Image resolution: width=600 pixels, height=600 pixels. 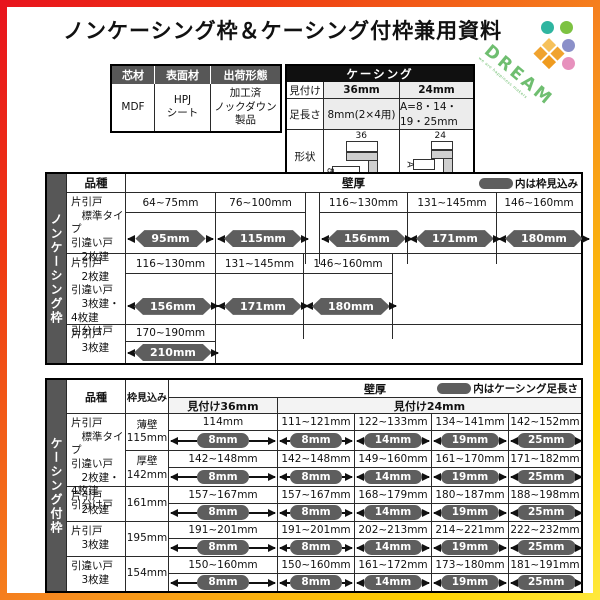 What do you see at coordinates (324, 396) in the screenshot?
I see `table2-header: 品種 枠見込み 壁厚 内はケーシング足長さ 見付け36mm 見付け24mm` at bounding box center [324, 396].